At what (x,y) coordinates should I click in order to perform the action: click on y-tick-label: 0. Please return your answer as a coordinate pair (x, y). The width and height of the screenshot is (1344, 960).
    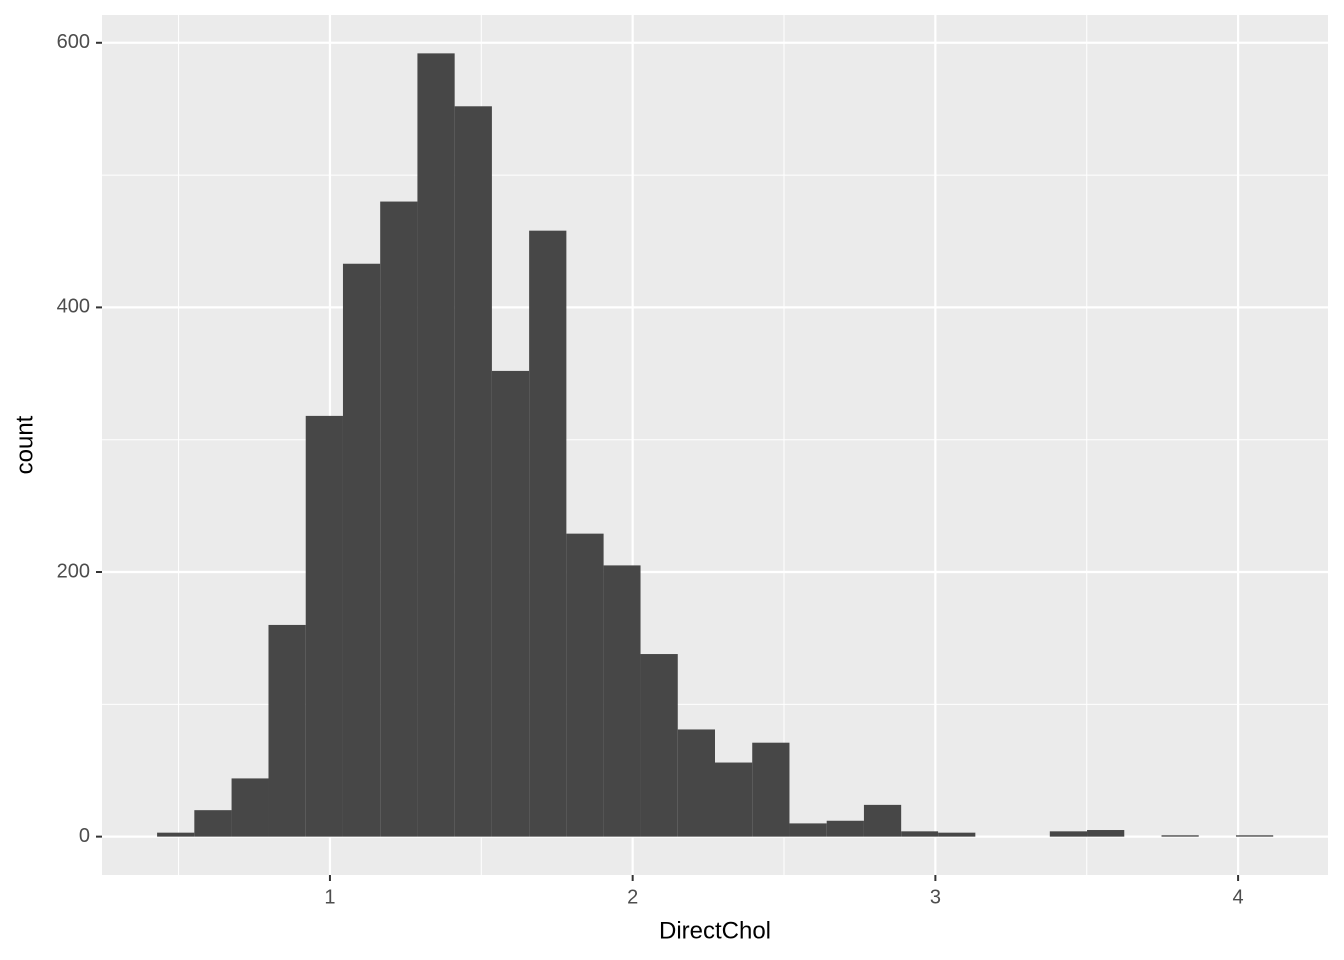
    Looking at the image, I should click on (84, 836).